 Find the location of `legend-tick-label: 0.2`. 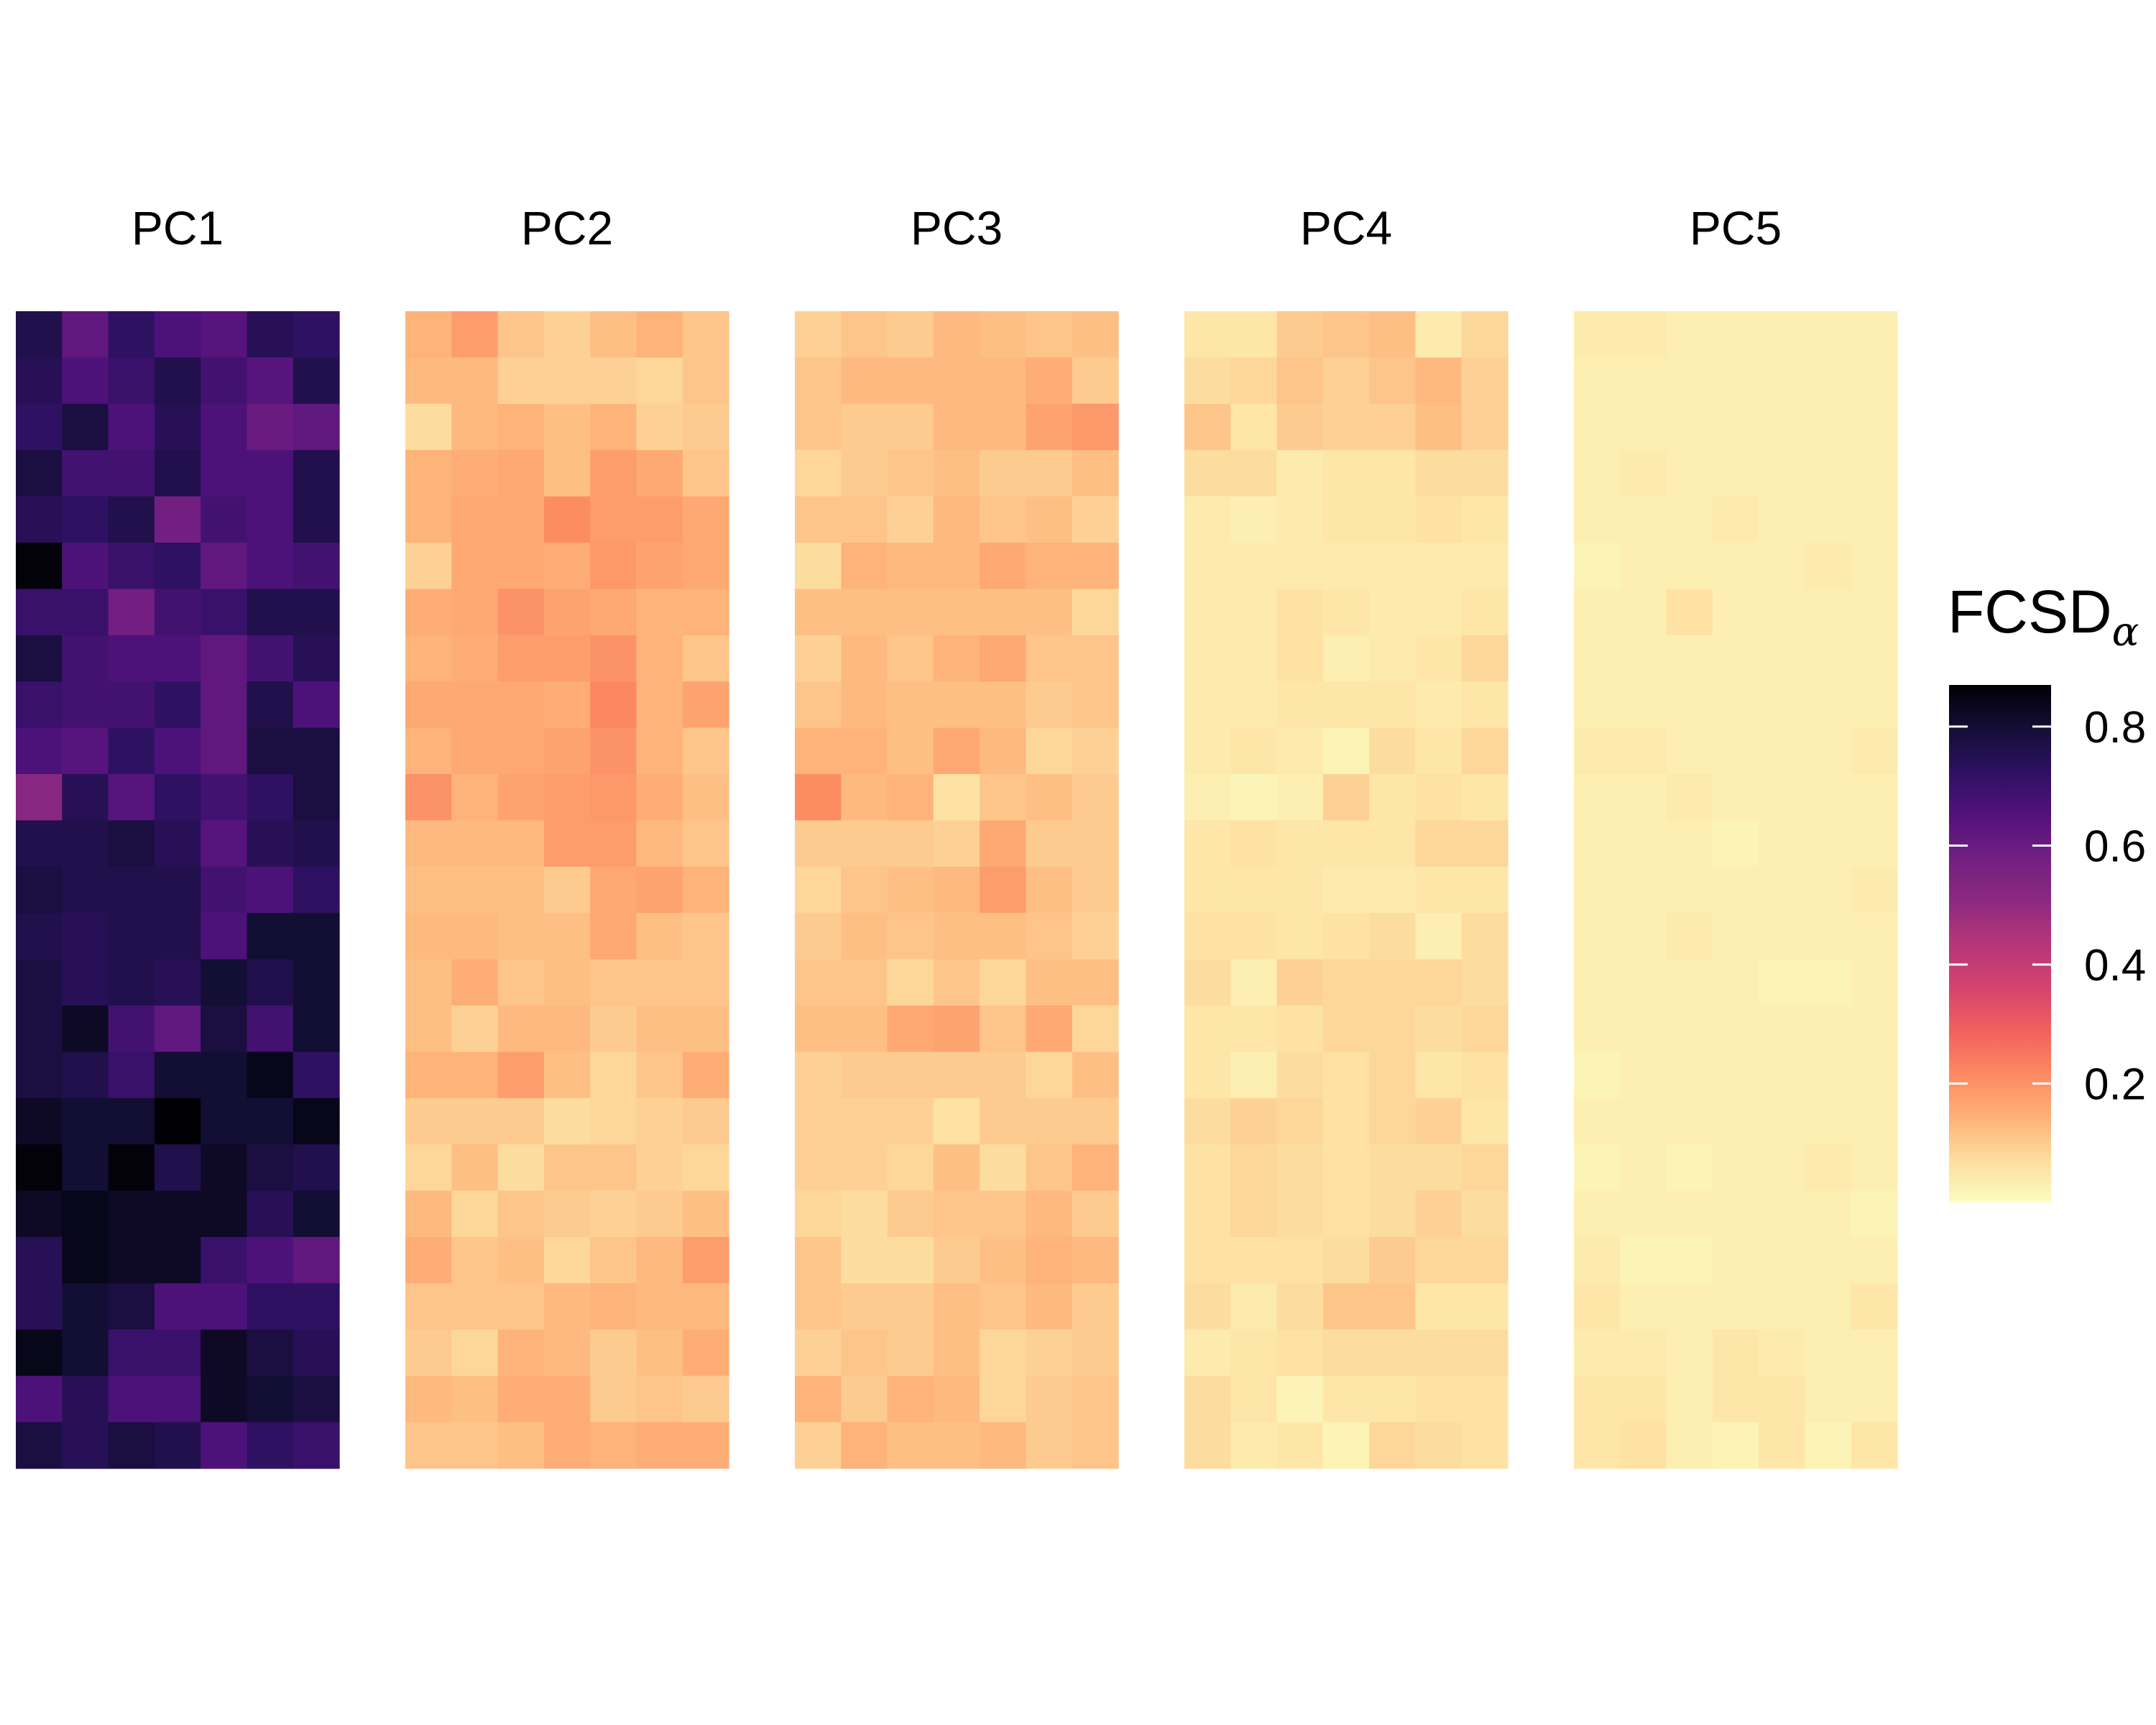

legend-tick-label: 0.2 is located at coordinates (2115, 1084).